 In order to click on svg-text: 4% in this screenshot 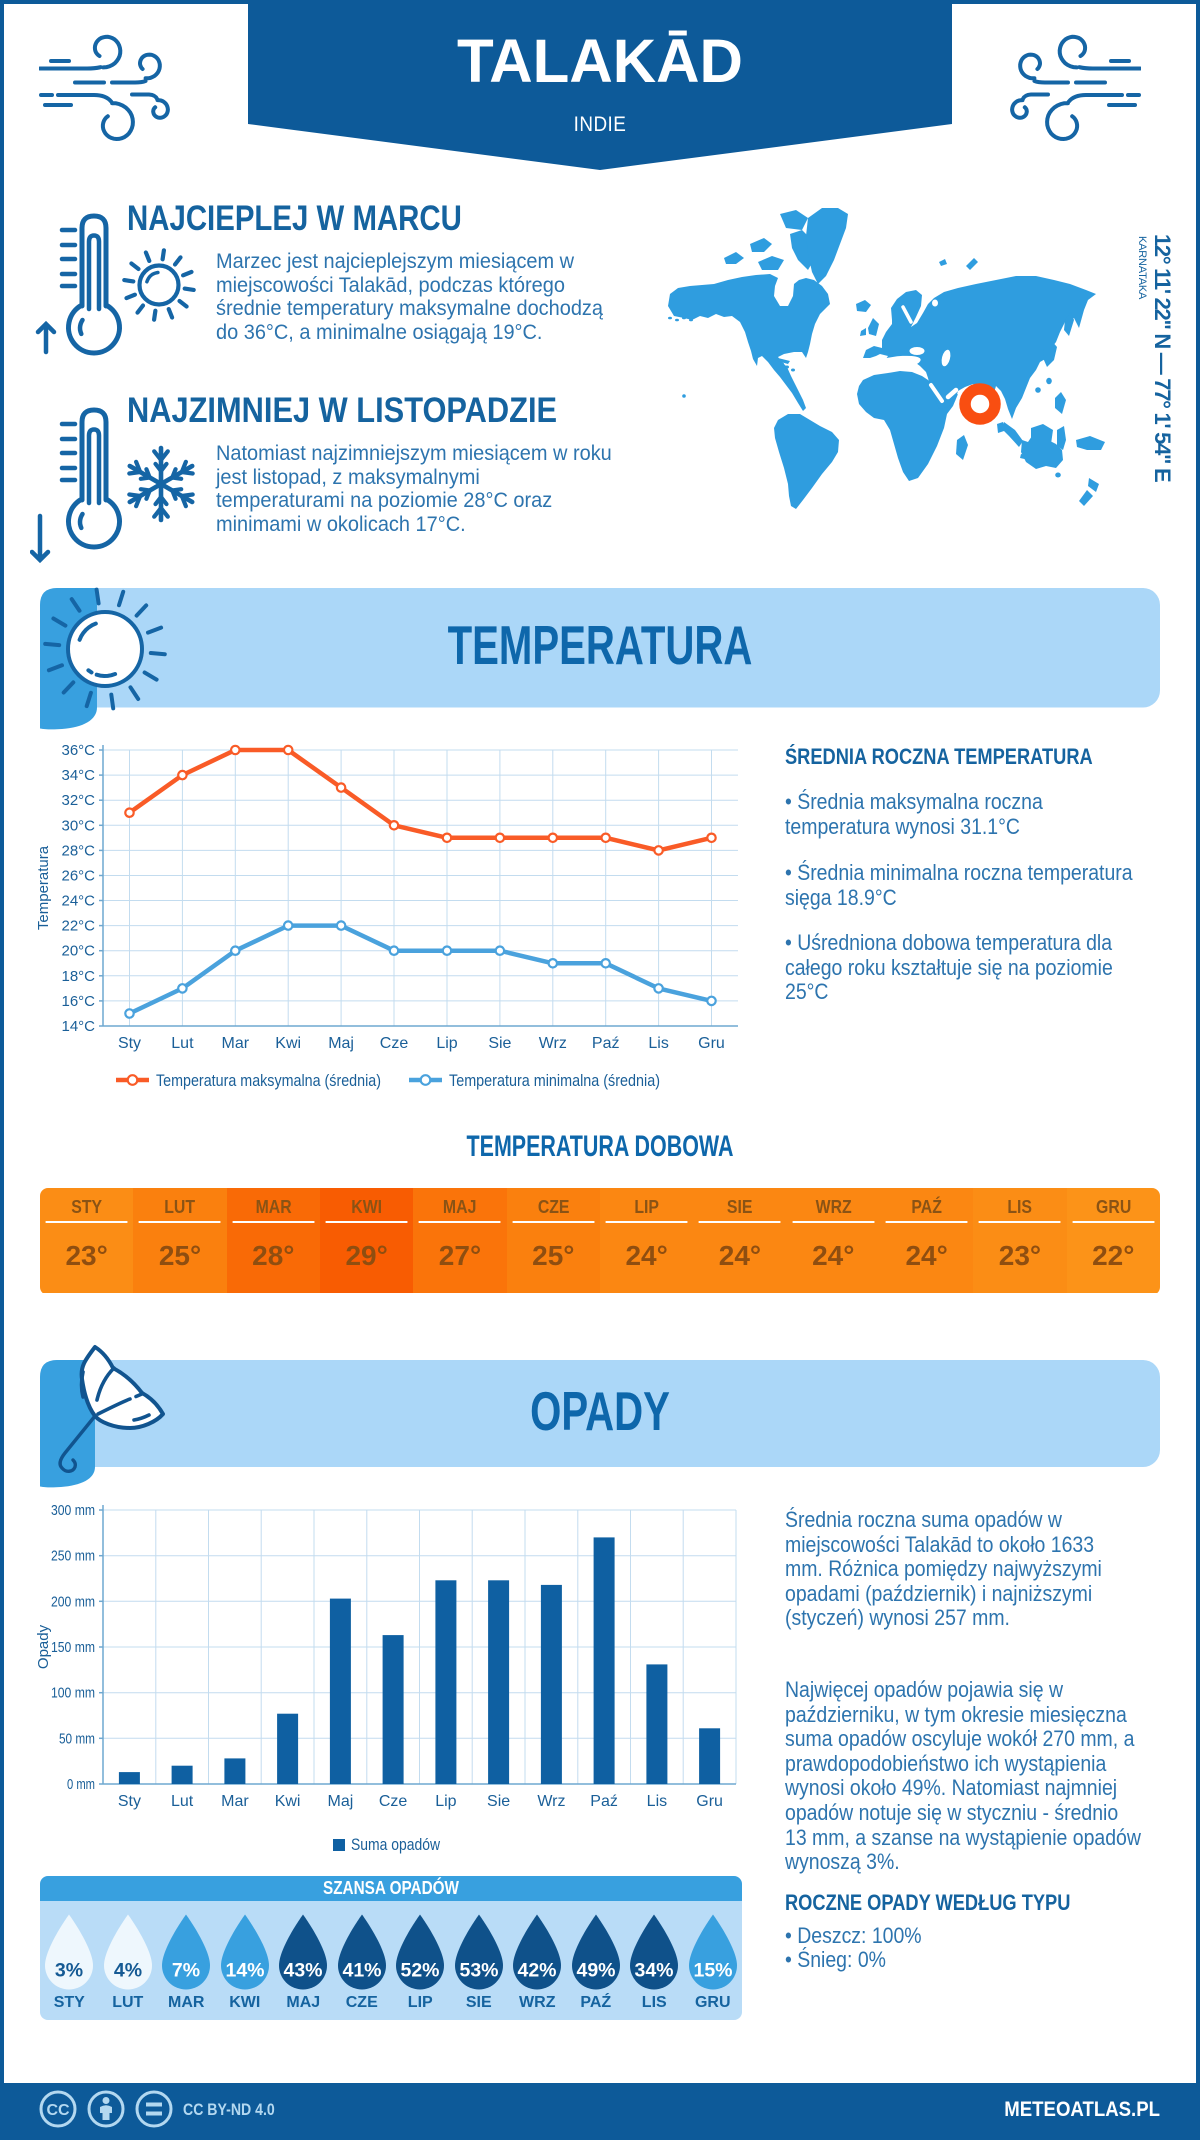, I will do `click(128, 1971)`.